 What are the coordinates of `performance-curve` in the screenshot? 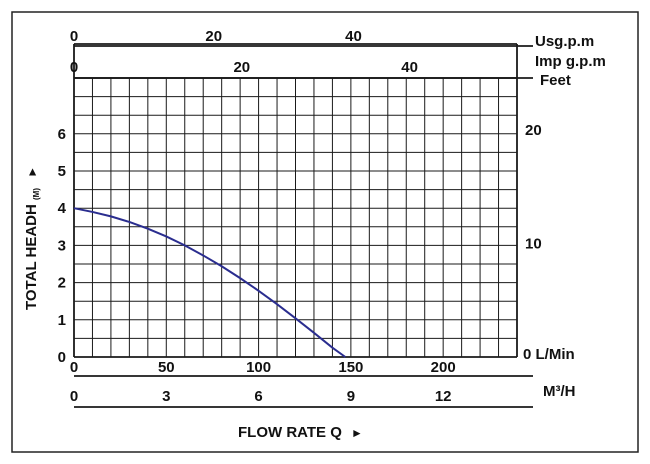 It's located at (209, 282).